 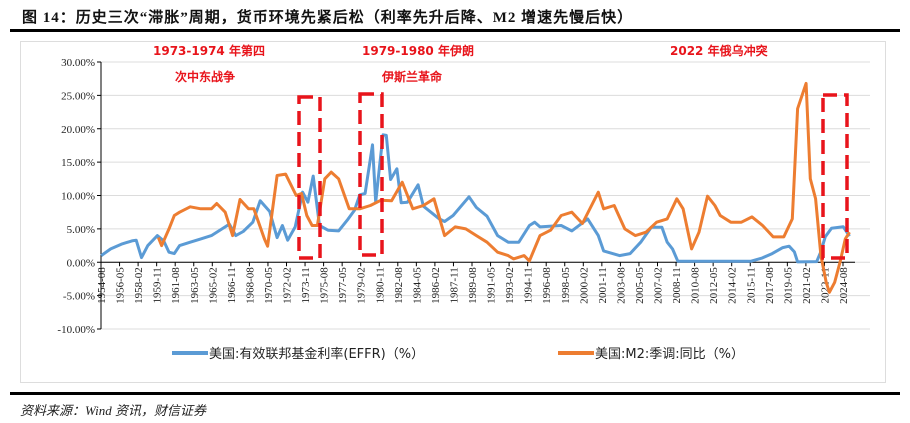 What do you see at coordinates (195, 285) in the screenshot?
I see `x-tick-label: 1963-05` at bounding box center [195, 285].